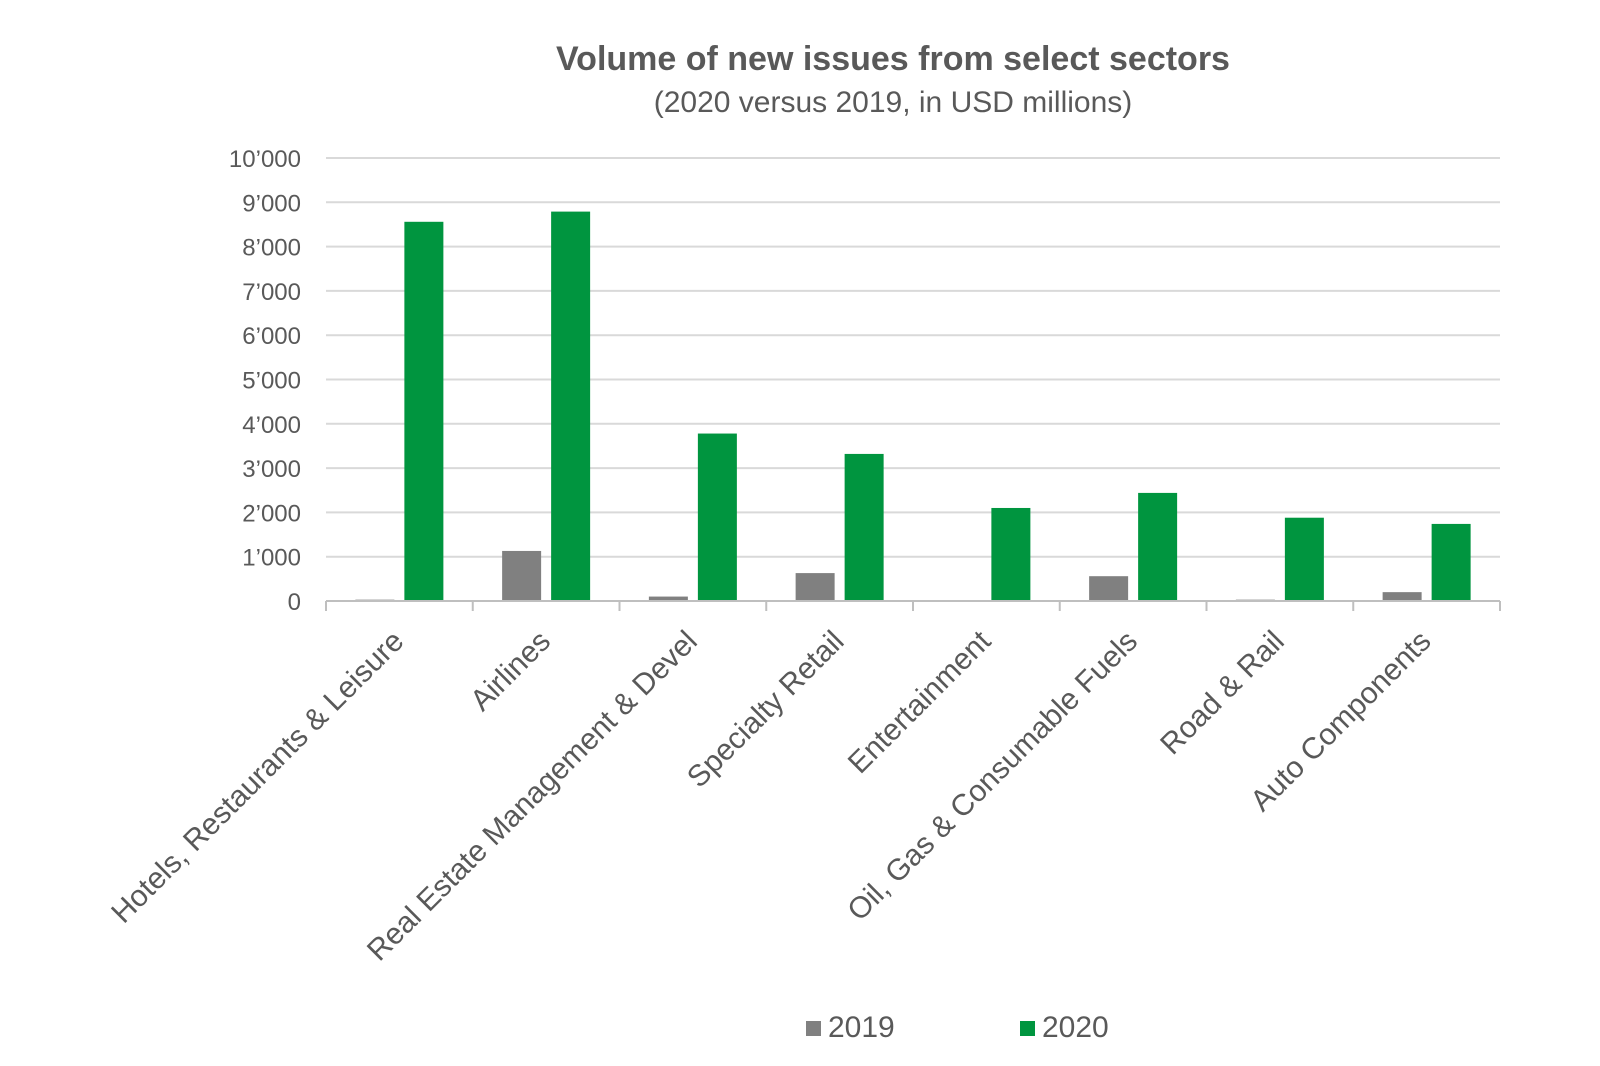 This screenshot has width=1600, height=1066. Describe the element at coordinates (265, 159) in the screenshot. I see `y-tick-label: 10’000` at that location.